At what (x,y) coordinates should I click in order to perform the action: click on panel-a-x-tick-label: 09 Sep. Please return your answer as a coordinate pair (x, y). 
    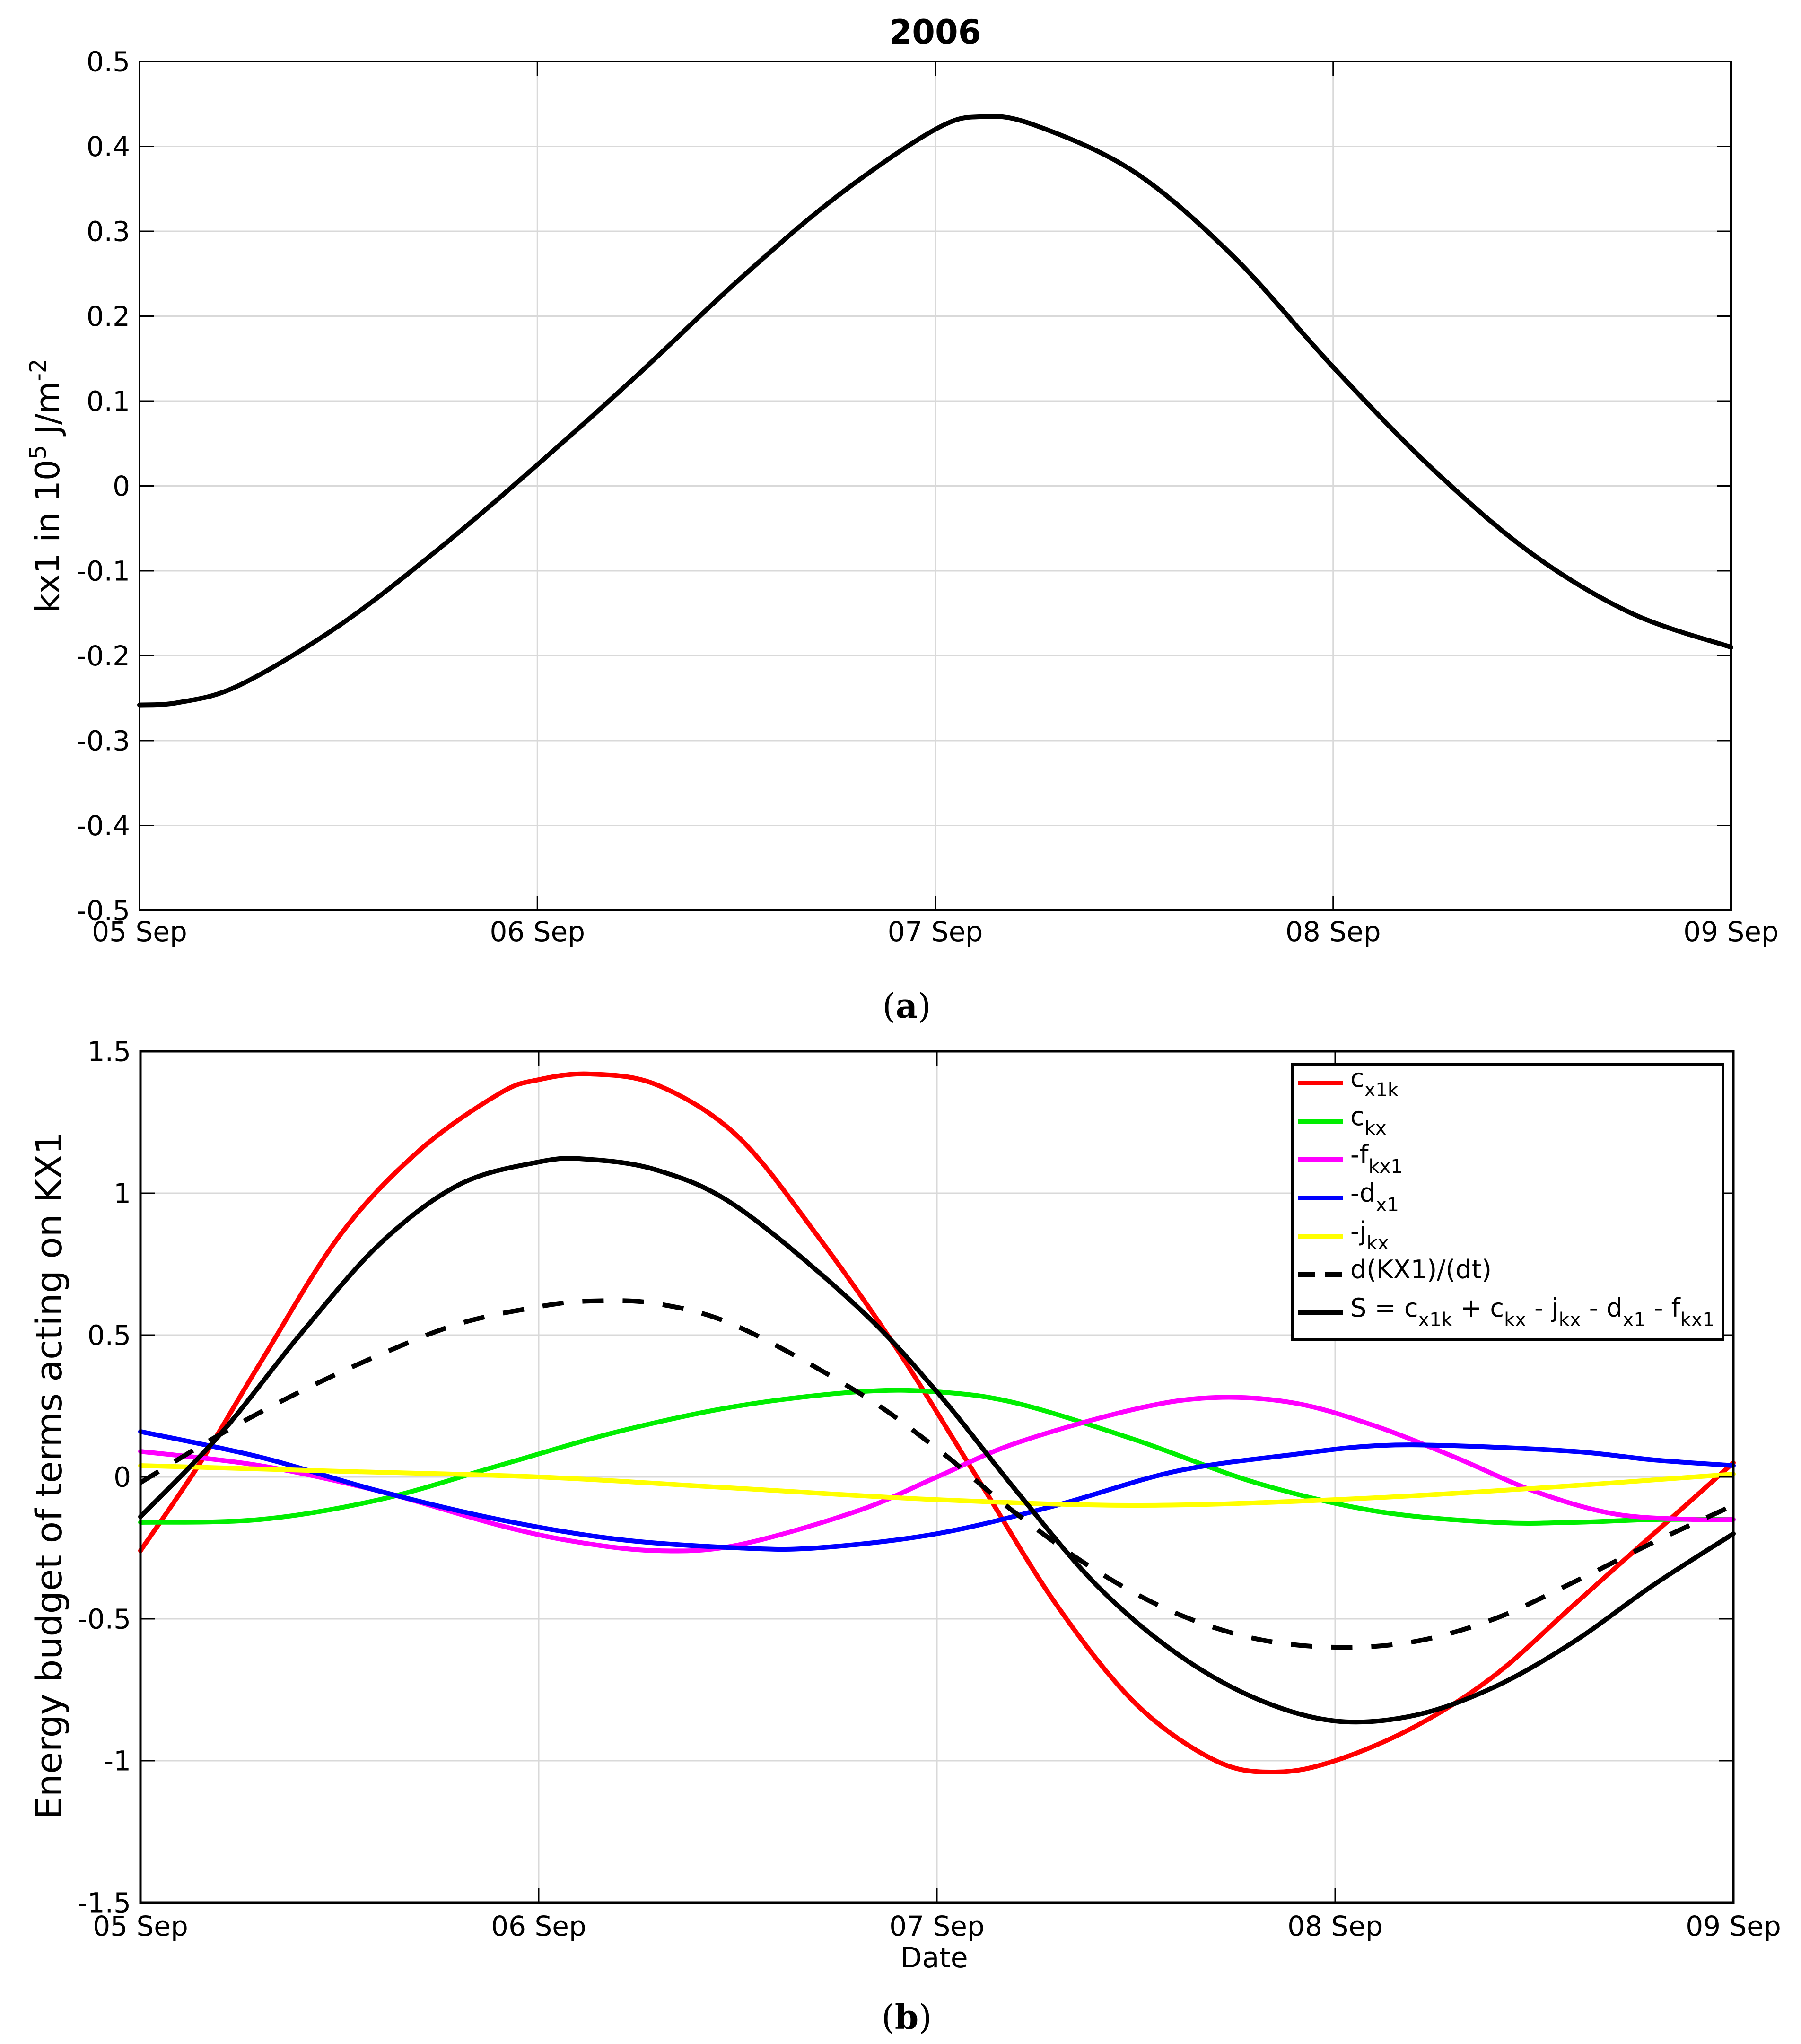
    Looking at the image, I should click on (1731, 932).